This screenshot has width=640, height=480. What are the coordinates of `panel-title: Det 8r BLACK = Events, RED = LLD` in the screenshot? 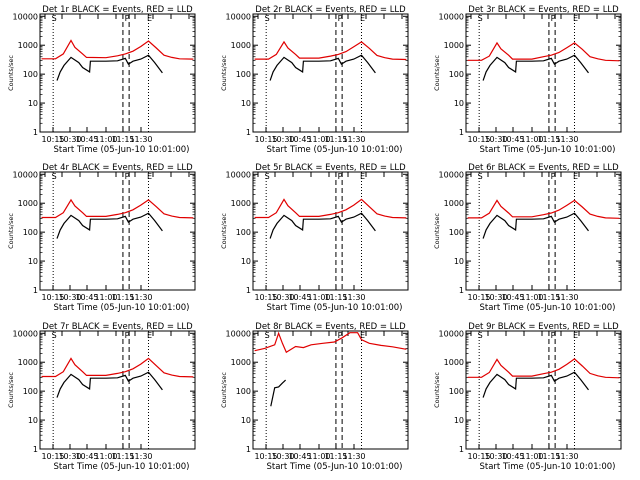 It's located at (330, 327).